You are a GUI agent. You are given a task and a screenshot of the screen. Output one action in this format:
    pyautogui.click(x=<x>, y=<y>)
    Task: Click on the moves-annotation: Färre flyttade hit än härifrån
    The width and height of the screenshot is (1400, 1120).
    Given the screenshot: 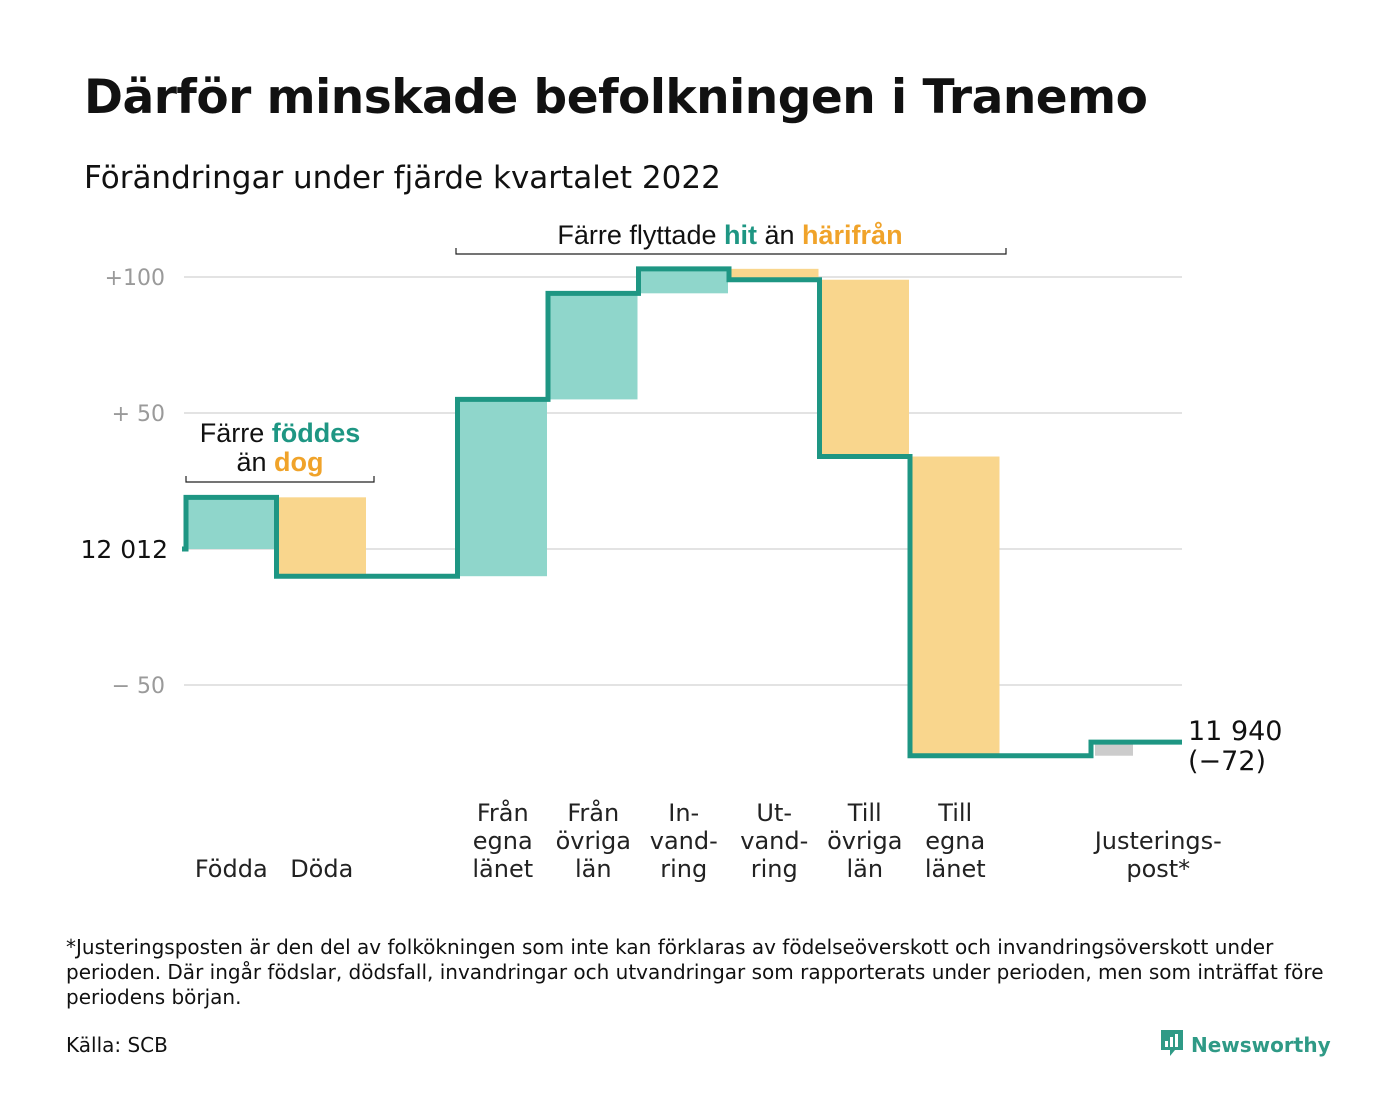 What is the action you would take?
    pyautogui.click(x=731, y=237)
    